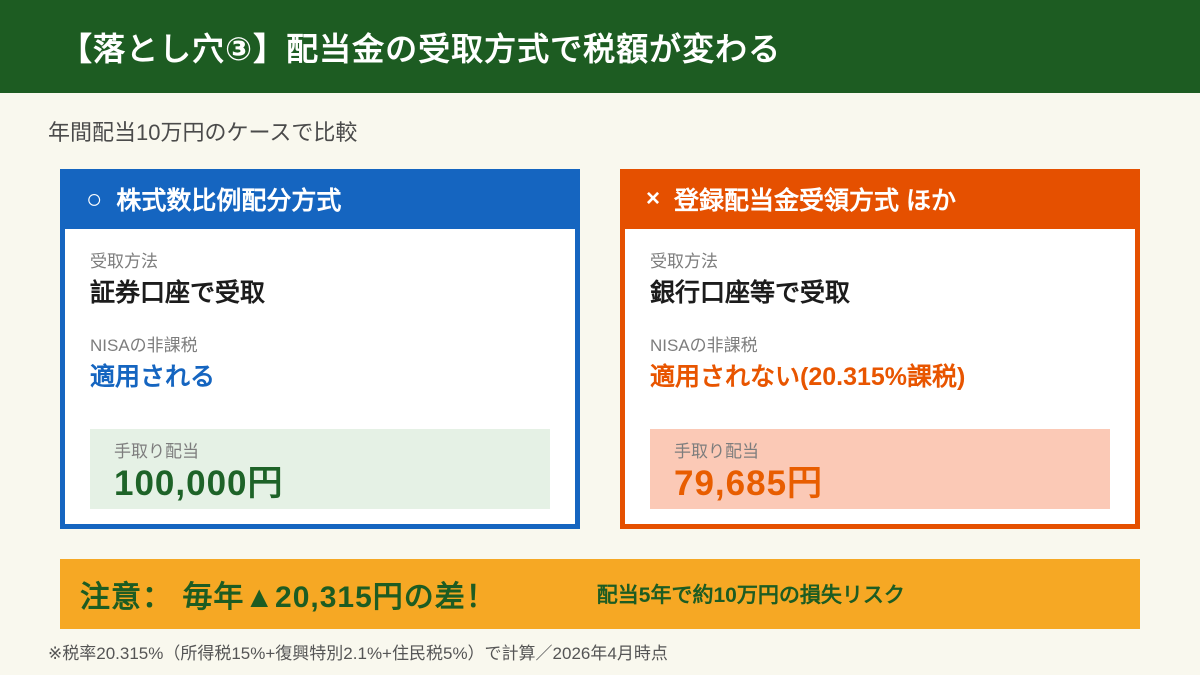 The height and width of the screenshot is (675, 1200). Describe the element at coordinates (153, 377) in the screenshot. I see `nisa-exemption-value: 適用される` at that location.